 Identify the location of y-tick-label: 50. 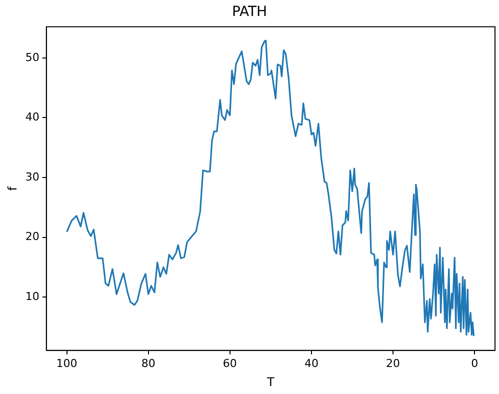
(32, 57).